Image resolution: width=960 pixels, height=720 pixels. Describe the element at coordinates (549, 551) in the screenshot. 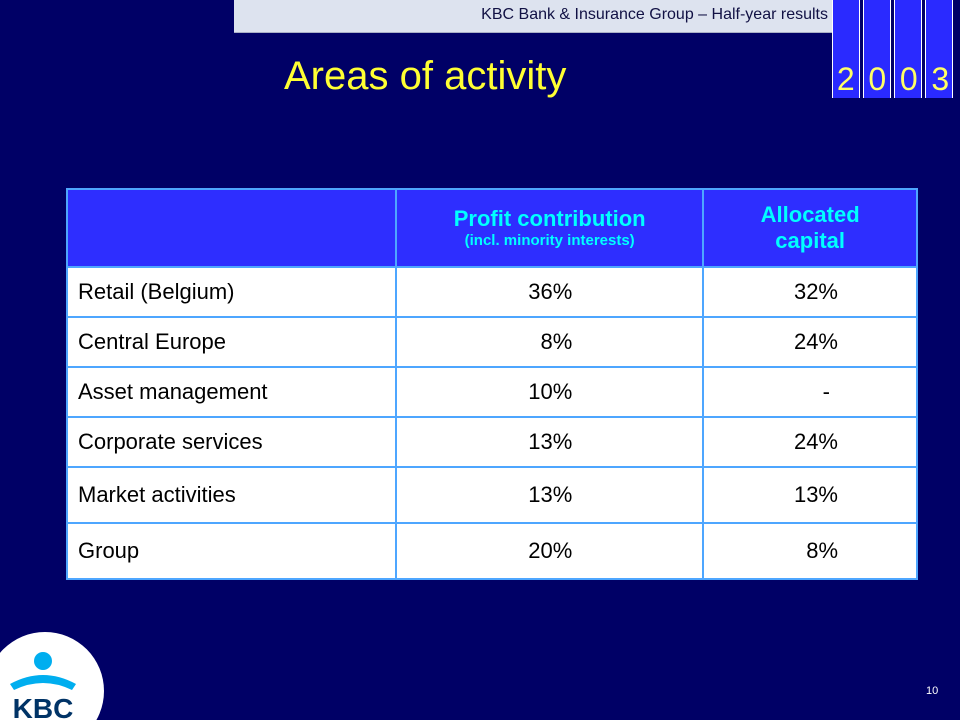

I see `row-profit: 20%` at that location.